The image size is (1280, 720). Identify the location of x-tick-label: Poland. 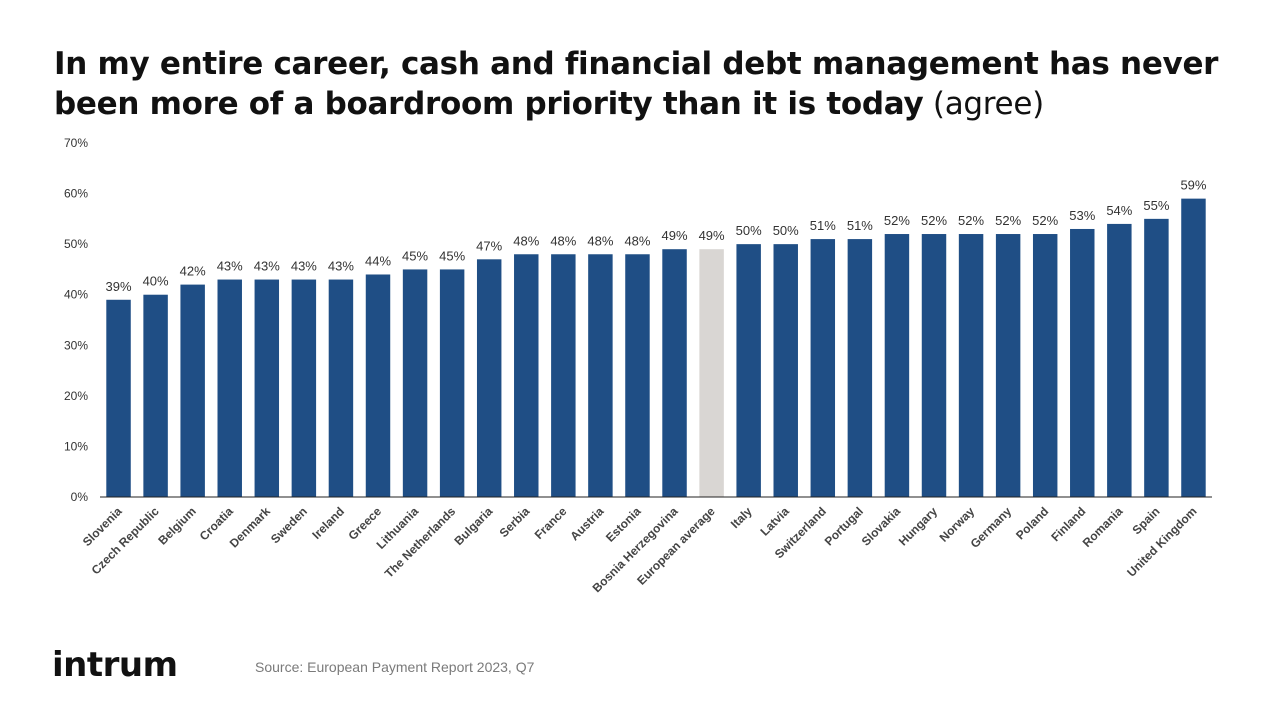
(1032, 523).